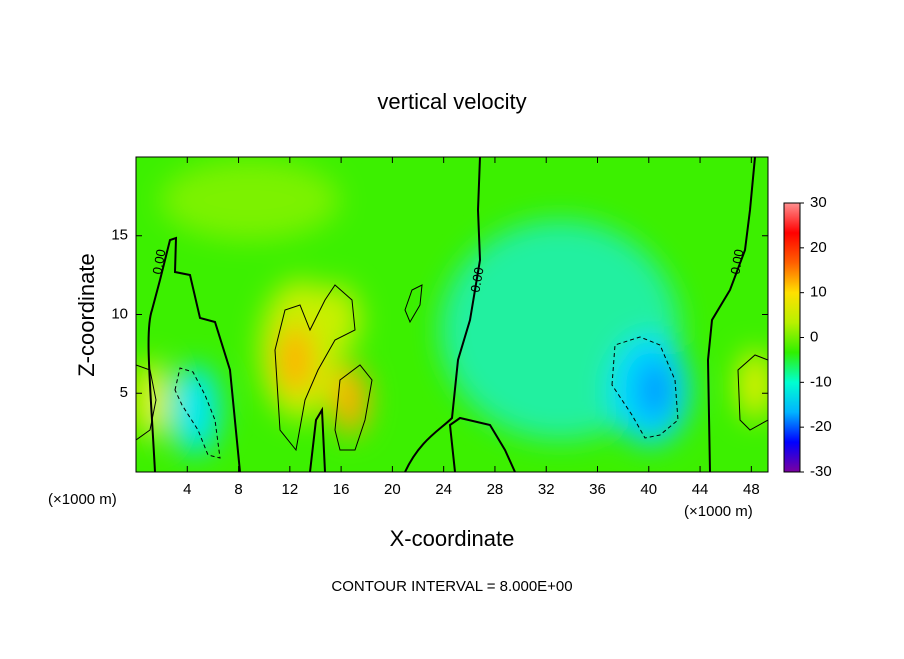 Image resolution: width=904 pixels, height=659 pixels. Describe the element at coordinates (187, 489) in the screenshot. I see `x-tick-label: 4` at that location.